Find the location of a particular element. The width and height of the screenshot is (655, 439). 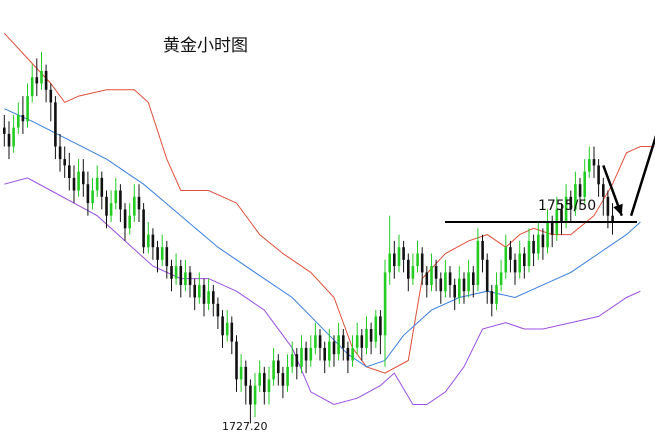

arrow-up-shaft is located at coordinates (642, 175).